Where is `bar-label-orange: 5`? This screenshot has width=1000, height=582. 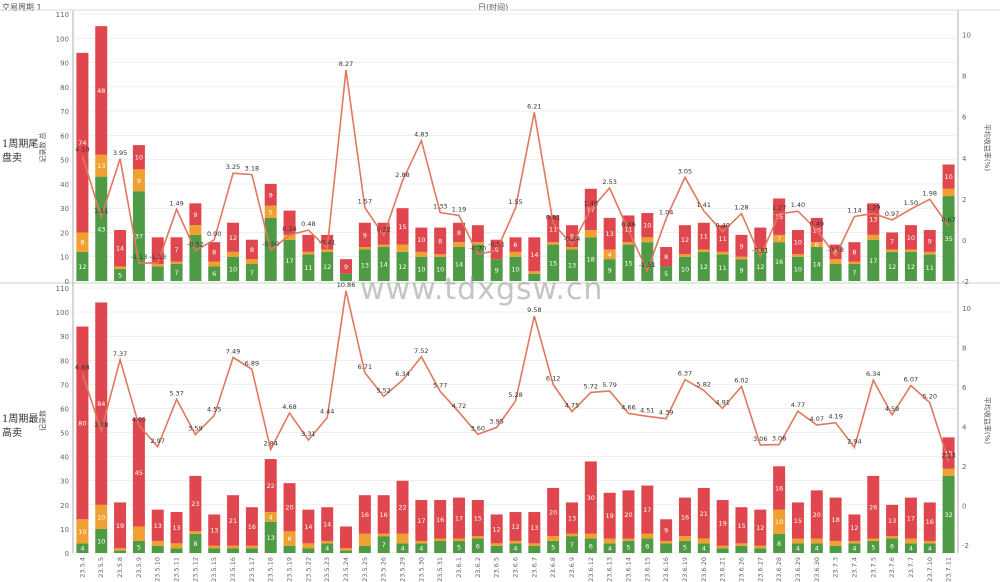 bar-label-orange: 5 is located at coordinates (271, 212).